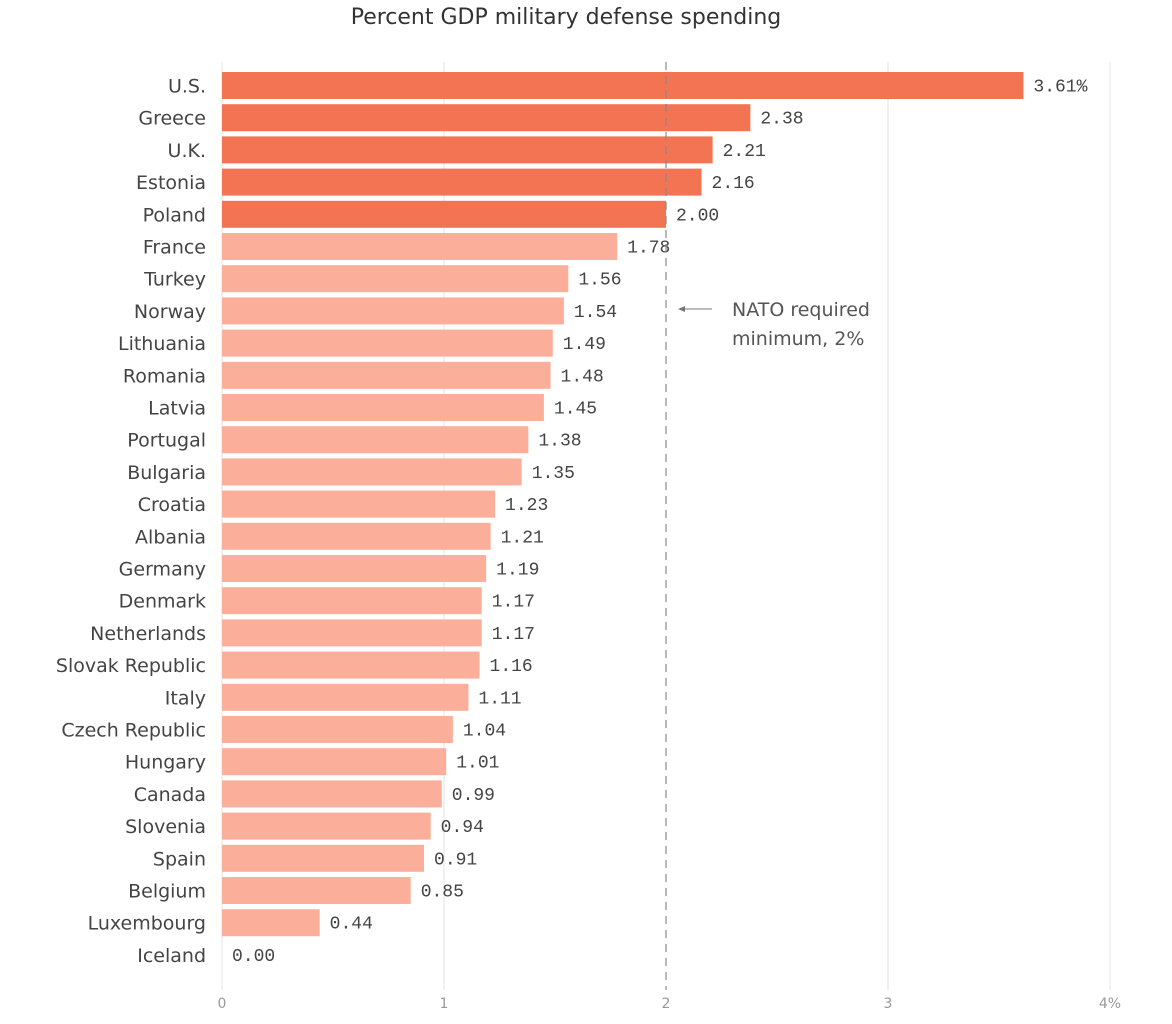 Image resolution: width=1172 pixels, height=1024 pixels. What do you see at coordinates (499, 699) in the screenshot?
I see `value-label-19: 1.11` at bounding box center [499, 699].